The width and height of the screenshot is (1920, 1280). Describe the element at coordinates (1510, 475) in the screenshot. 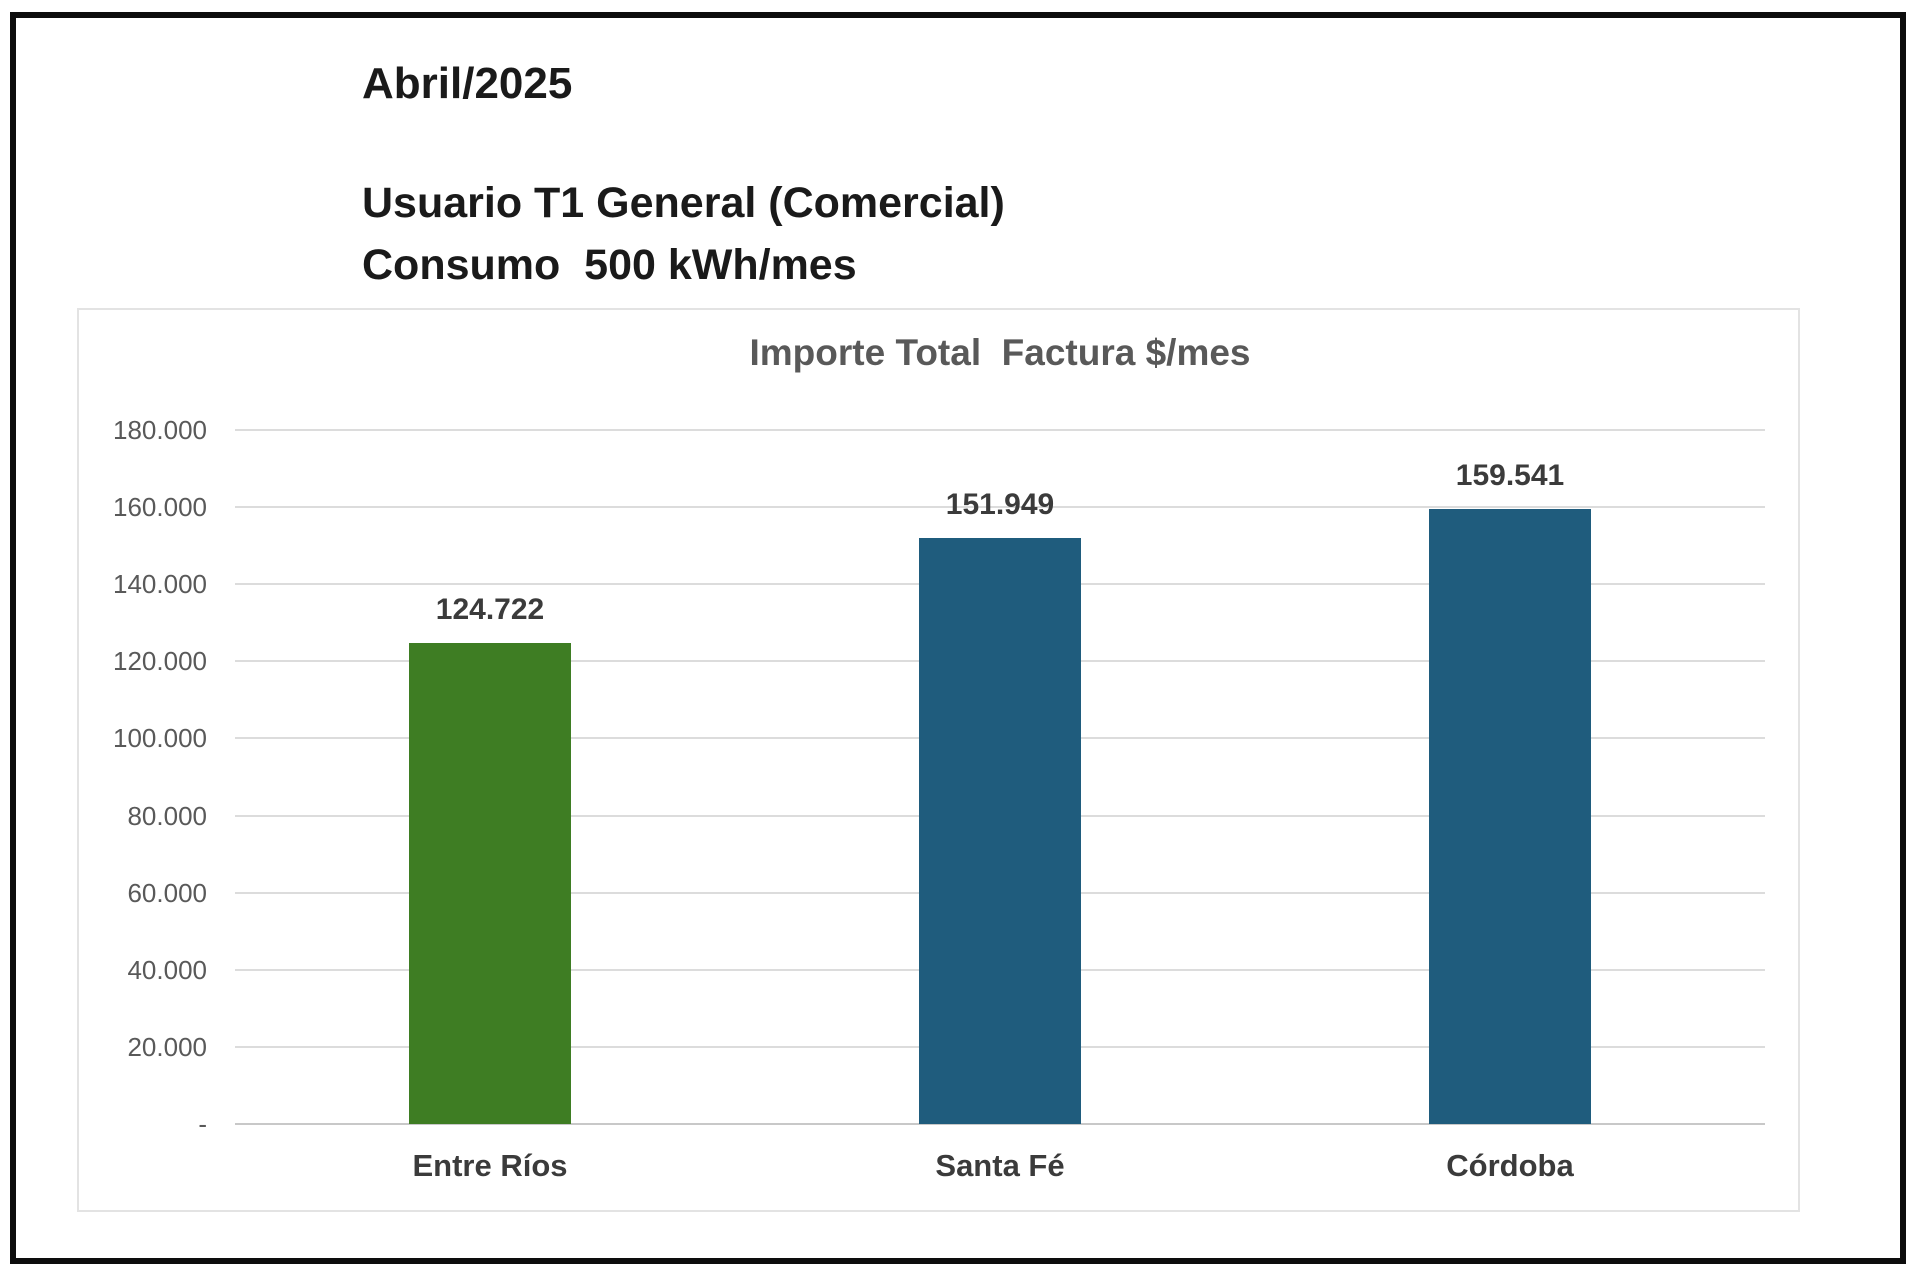

I see `bar-value-label: 159.541` at that location.